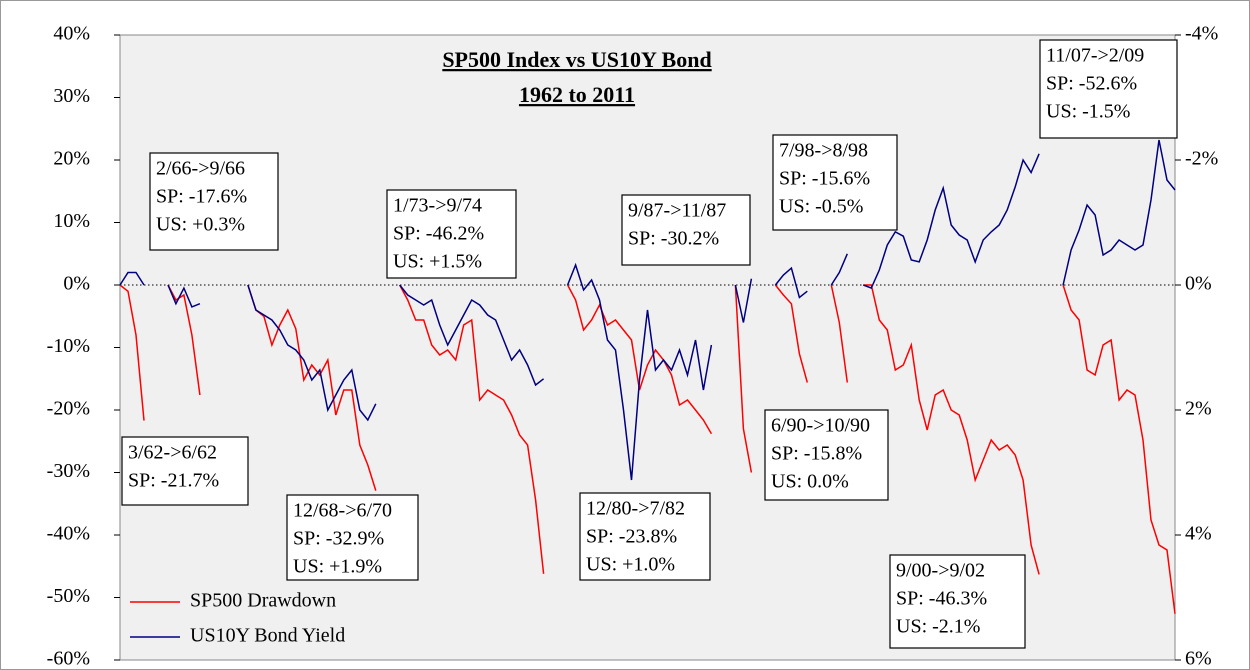  Describe the element at coordinates (1095, 56) in the screenshot. I see `annotation-text: 11/07->2/09` at that location.